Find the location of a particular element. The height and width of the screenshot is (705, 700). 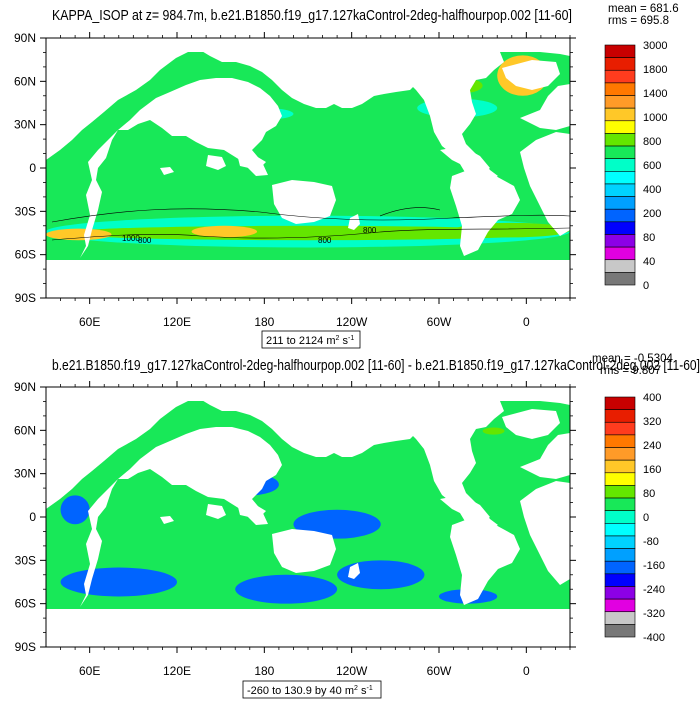

panel-1-range-box is located at coordinates (312, 689).